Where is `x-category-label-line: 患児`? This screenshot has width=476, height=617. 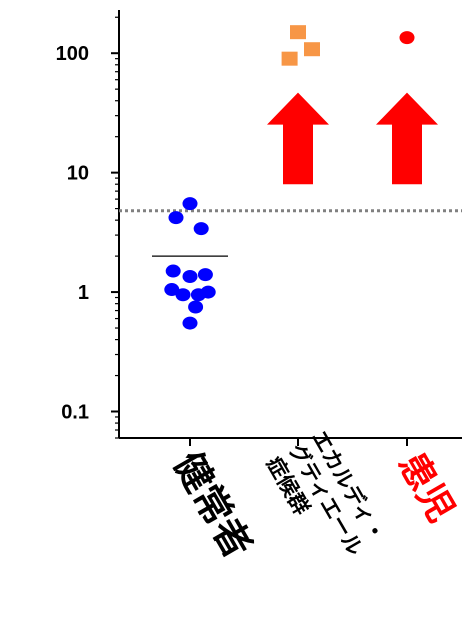 x-category-label-line: 患児 is located at coordinates (426, 487).